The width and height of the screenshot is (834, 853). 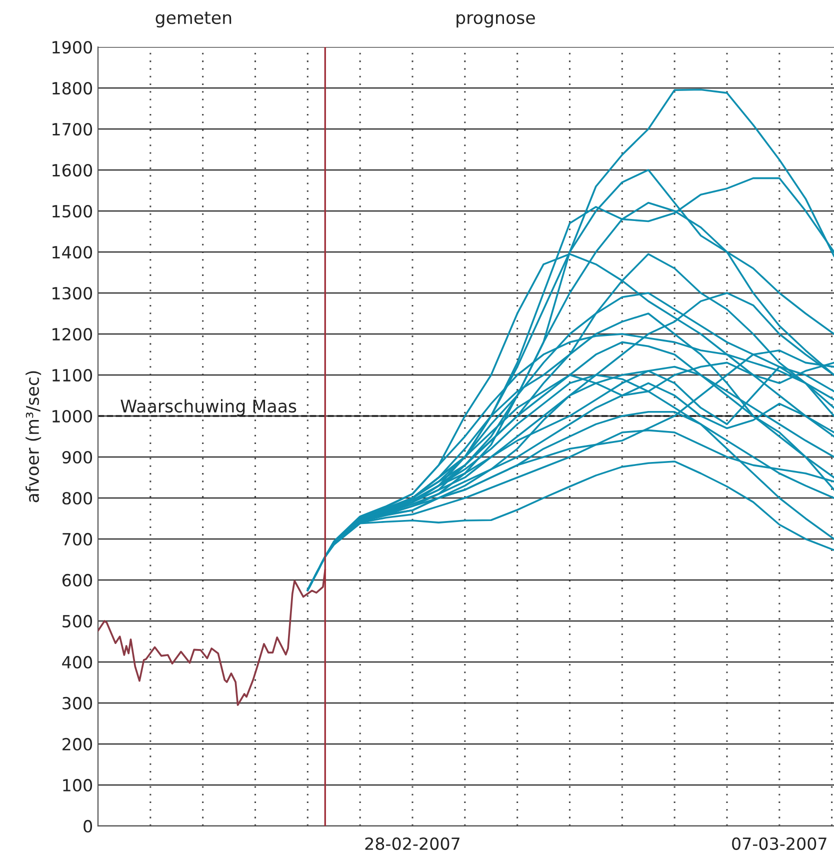 What do you see at coordinates (77, 621) in the screenshot?
I see `y-tick-label: 500` at bounding box center [77, 621].